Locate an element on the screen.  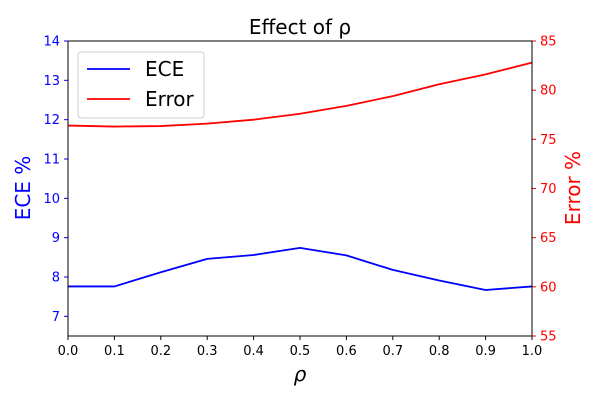
y-right-tick-label: 55 is located at coordinates (548, 337).